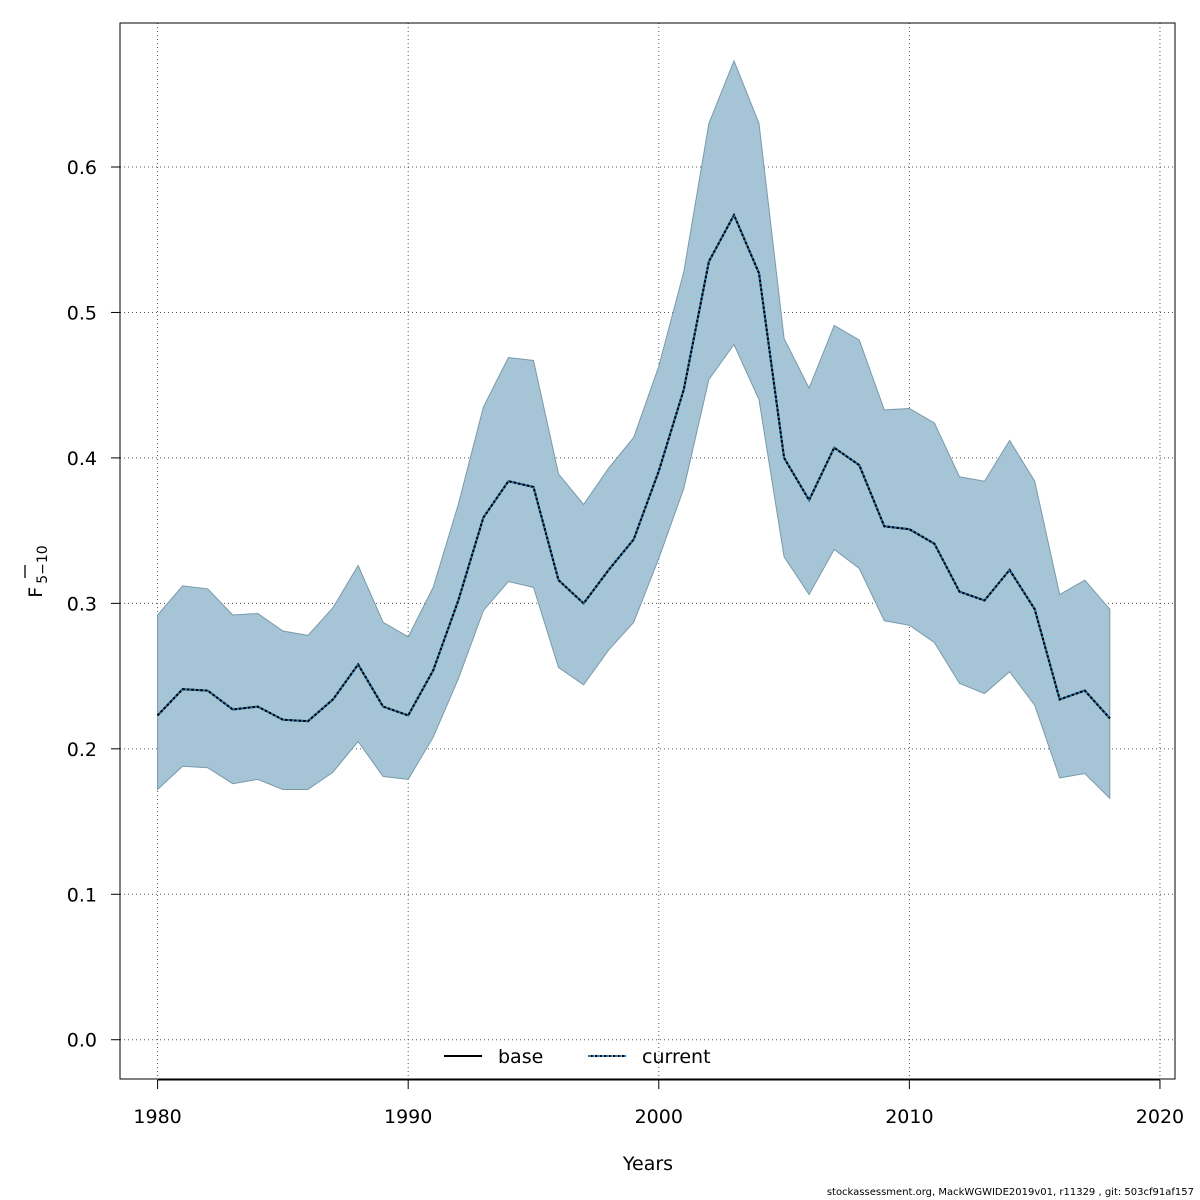  What do you see at coordinates (1160, 1117) in the screenshot?
I see `x-tick-label: 2020` at bounding box center [1160, 1117].